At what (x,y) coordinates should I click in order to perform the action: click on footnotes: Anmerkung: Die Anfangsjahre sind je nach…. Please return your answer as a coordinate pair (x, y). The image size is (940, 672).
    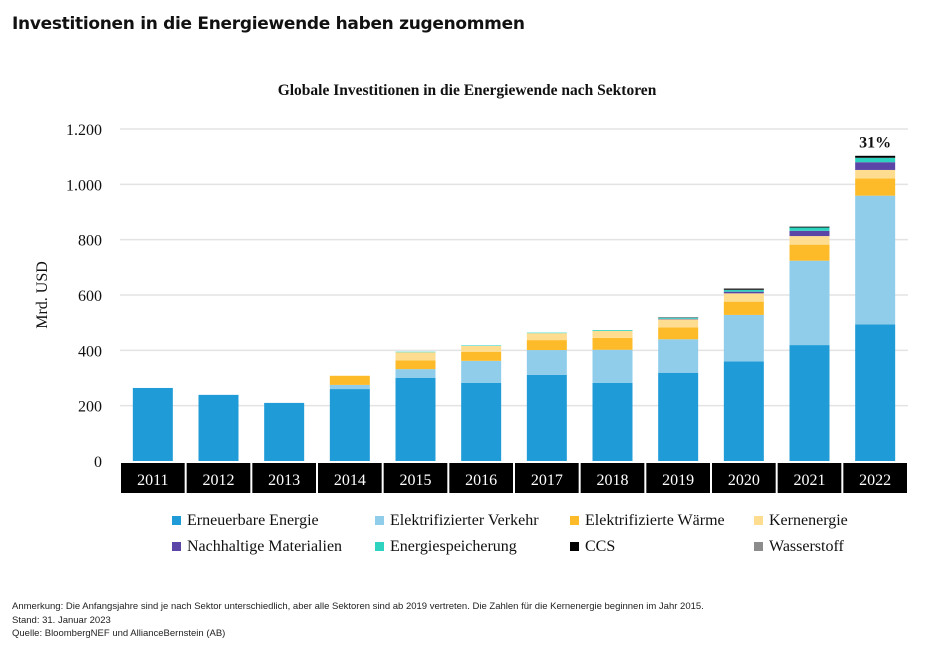
    Looking at the image, I should click on (358, 620).